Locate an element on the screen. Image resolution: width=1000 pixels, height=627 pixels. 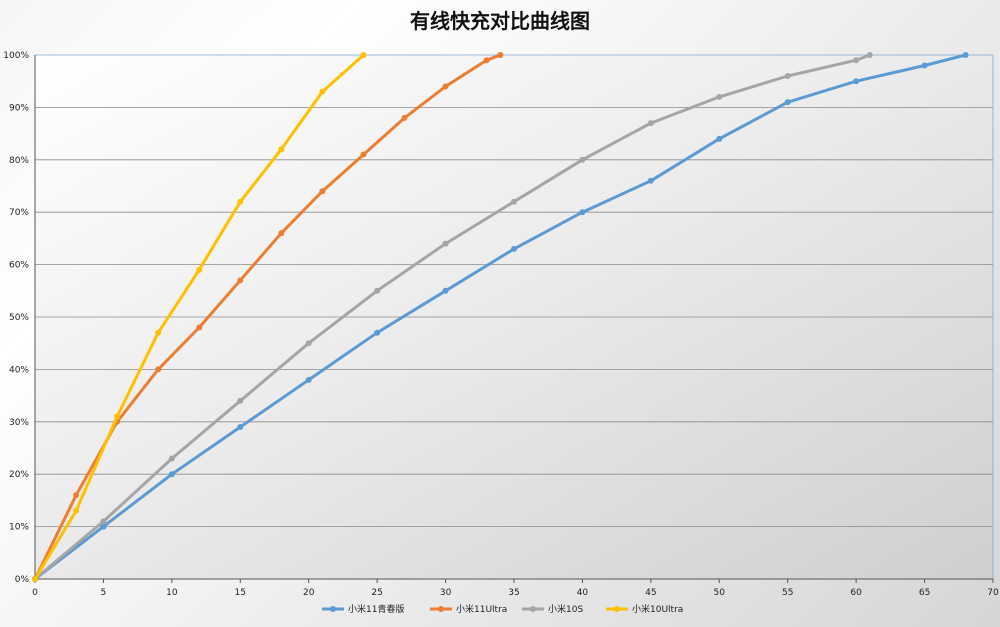
legend-item: 小米10S is located at coordinates (552, 609).